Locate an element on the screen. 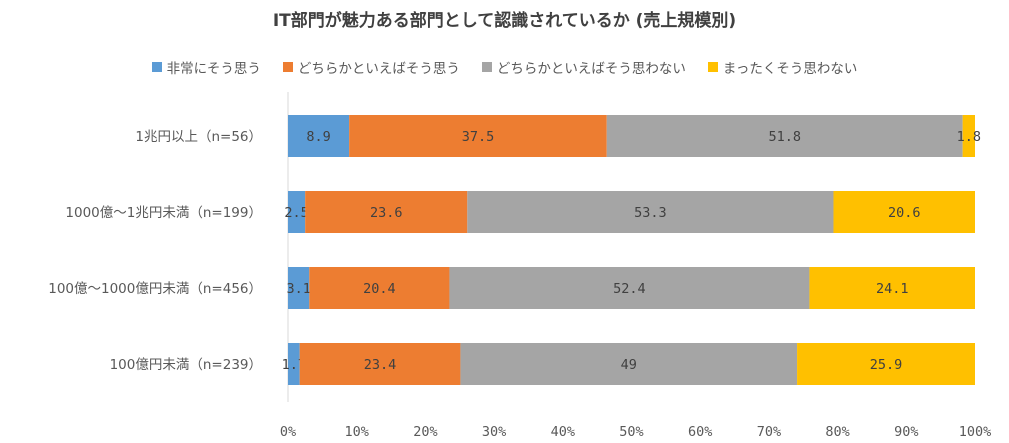  chart-title: IT部門が魅力ある部門として認識されているか (売上規模別) is located at coordinates (504, 21).